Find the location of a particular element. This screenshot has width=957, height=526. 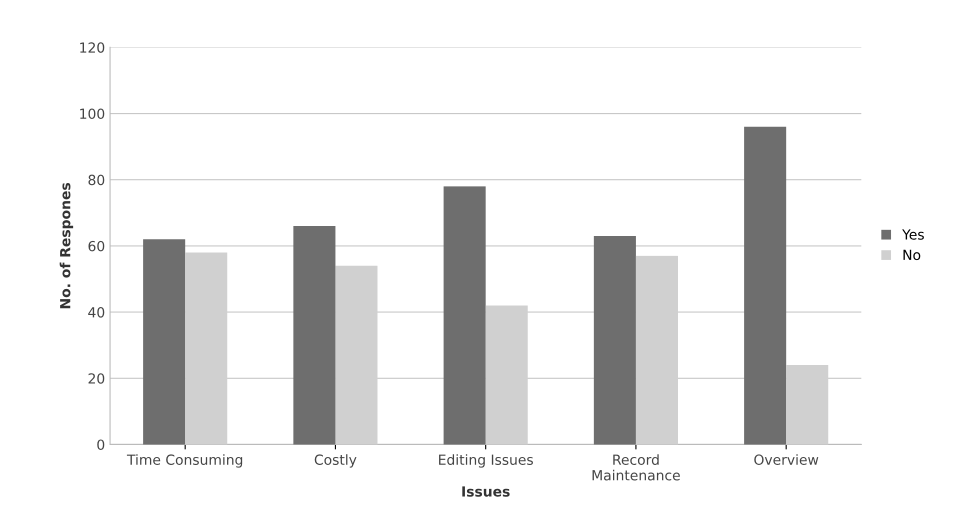

x-tick-label: Time Consuming is located at coordinates (184, 461).